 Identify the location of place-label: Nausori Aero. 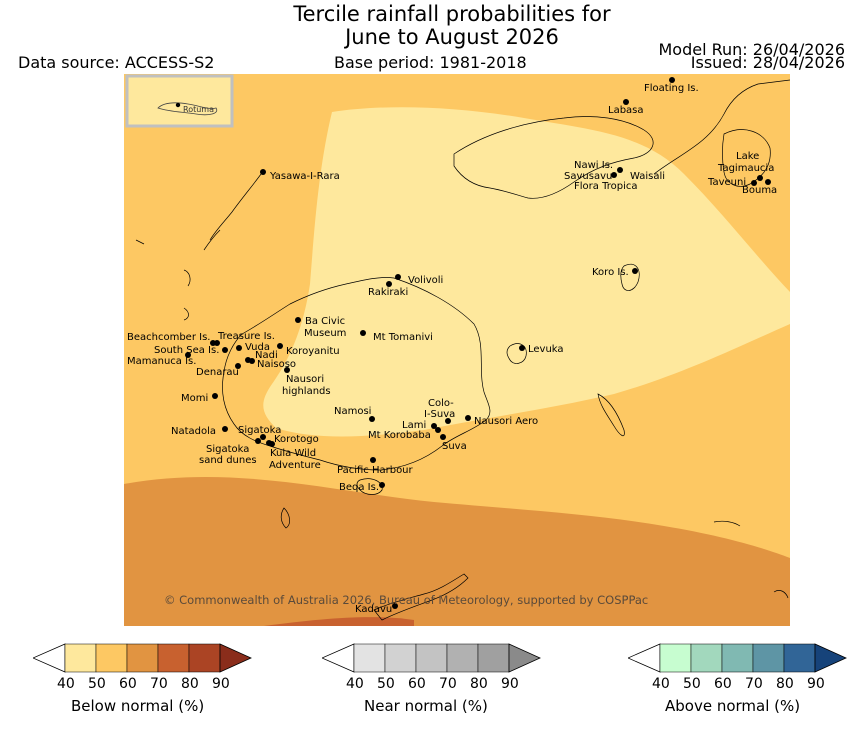
(506, 421).